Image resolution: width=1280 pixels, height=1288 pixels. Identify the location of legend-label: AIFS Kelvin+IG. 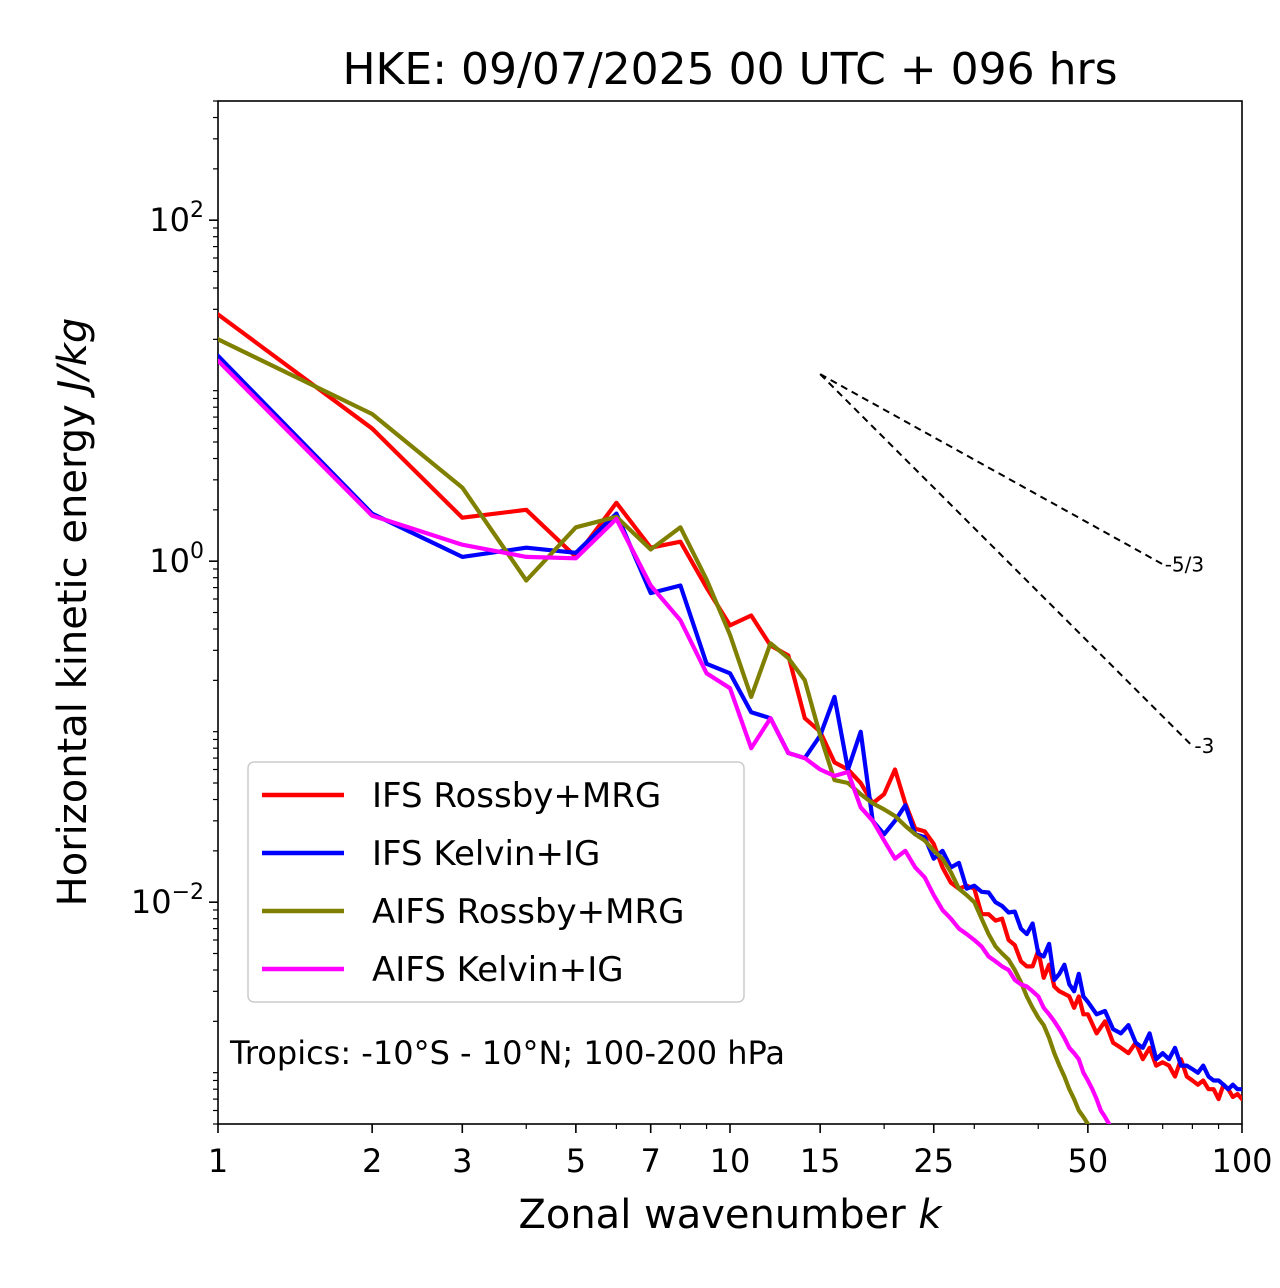
(498, 970).